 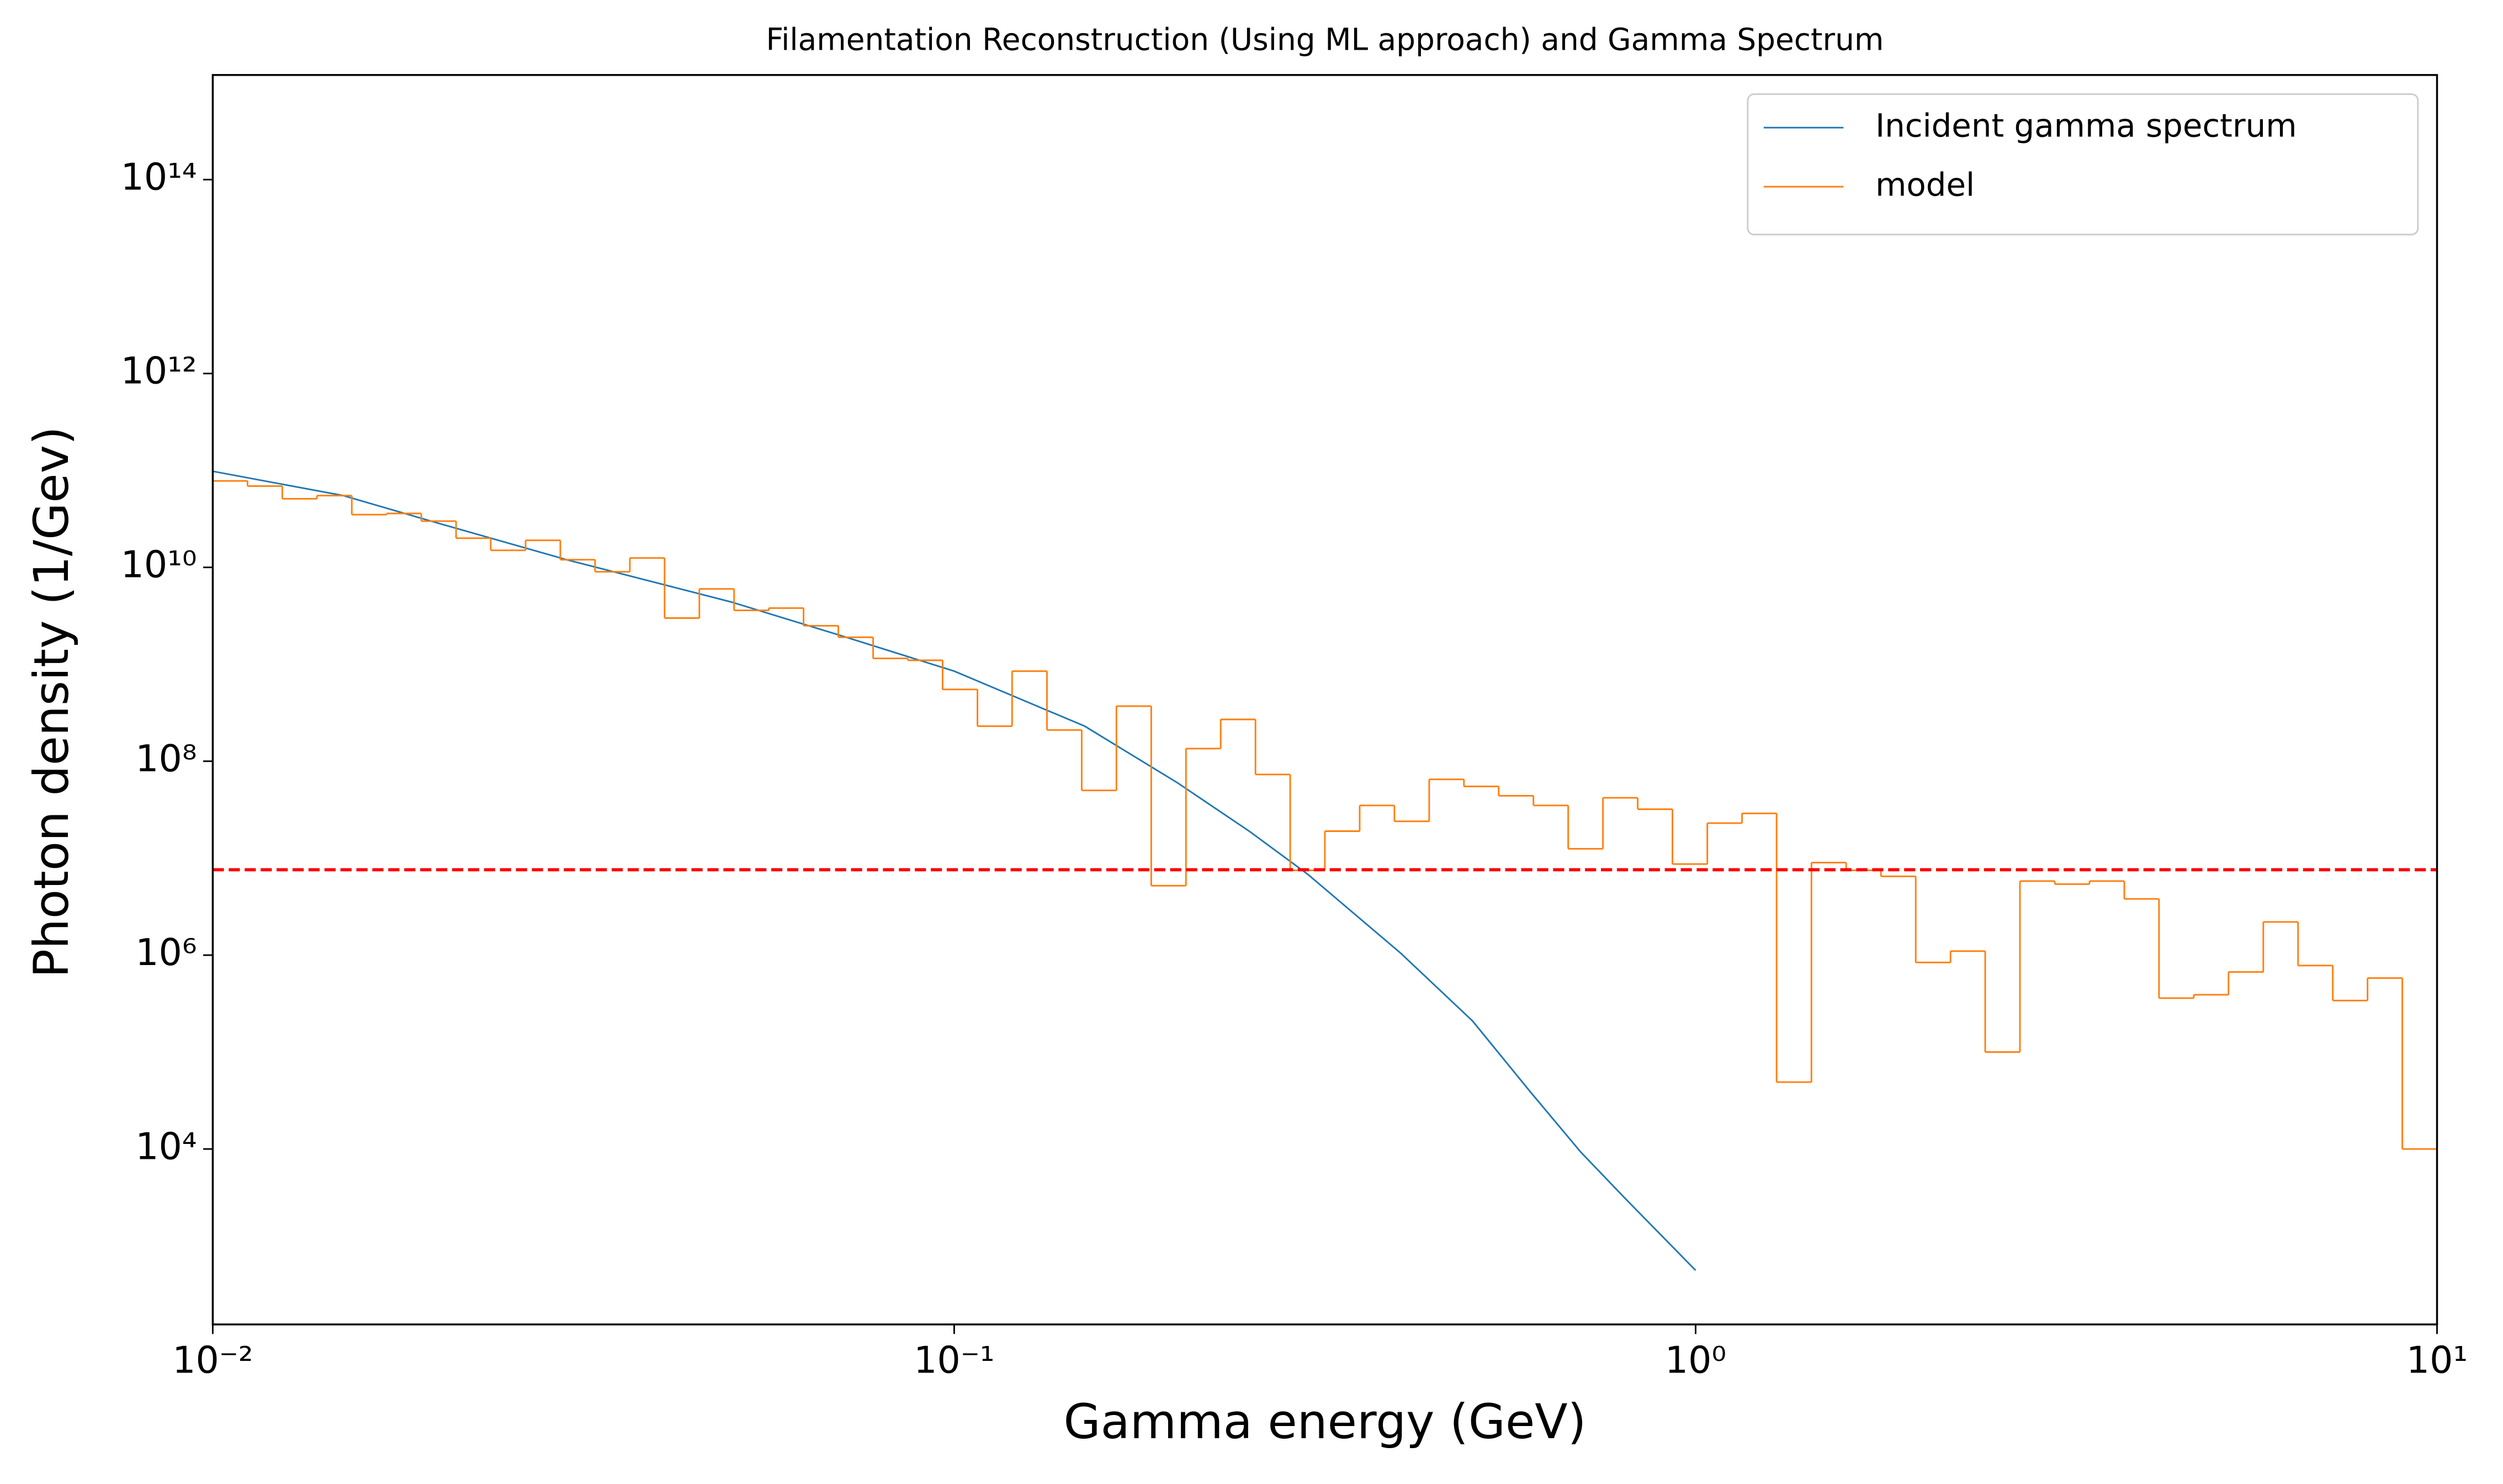 I want to click on y-axis-label: Photon density (1/Gev), so click(x=51, y=702).